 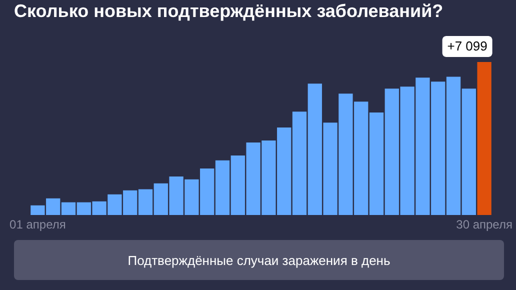 What do you see at coordinates (484, 138) in the screenshot?
I see `bar` at bounding box center [484, 138].